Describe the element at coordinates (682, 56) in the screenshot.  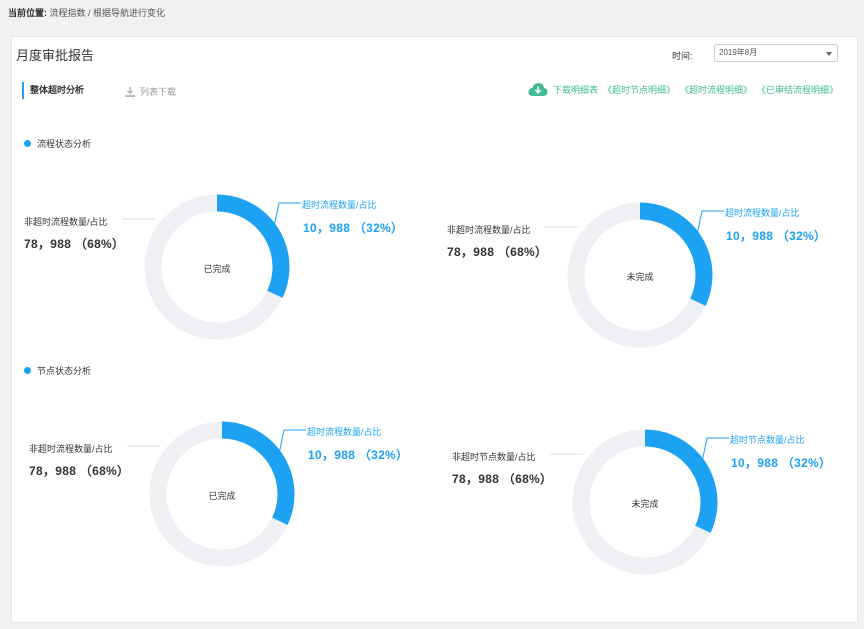
I see `time-label: 时间:` at that location.